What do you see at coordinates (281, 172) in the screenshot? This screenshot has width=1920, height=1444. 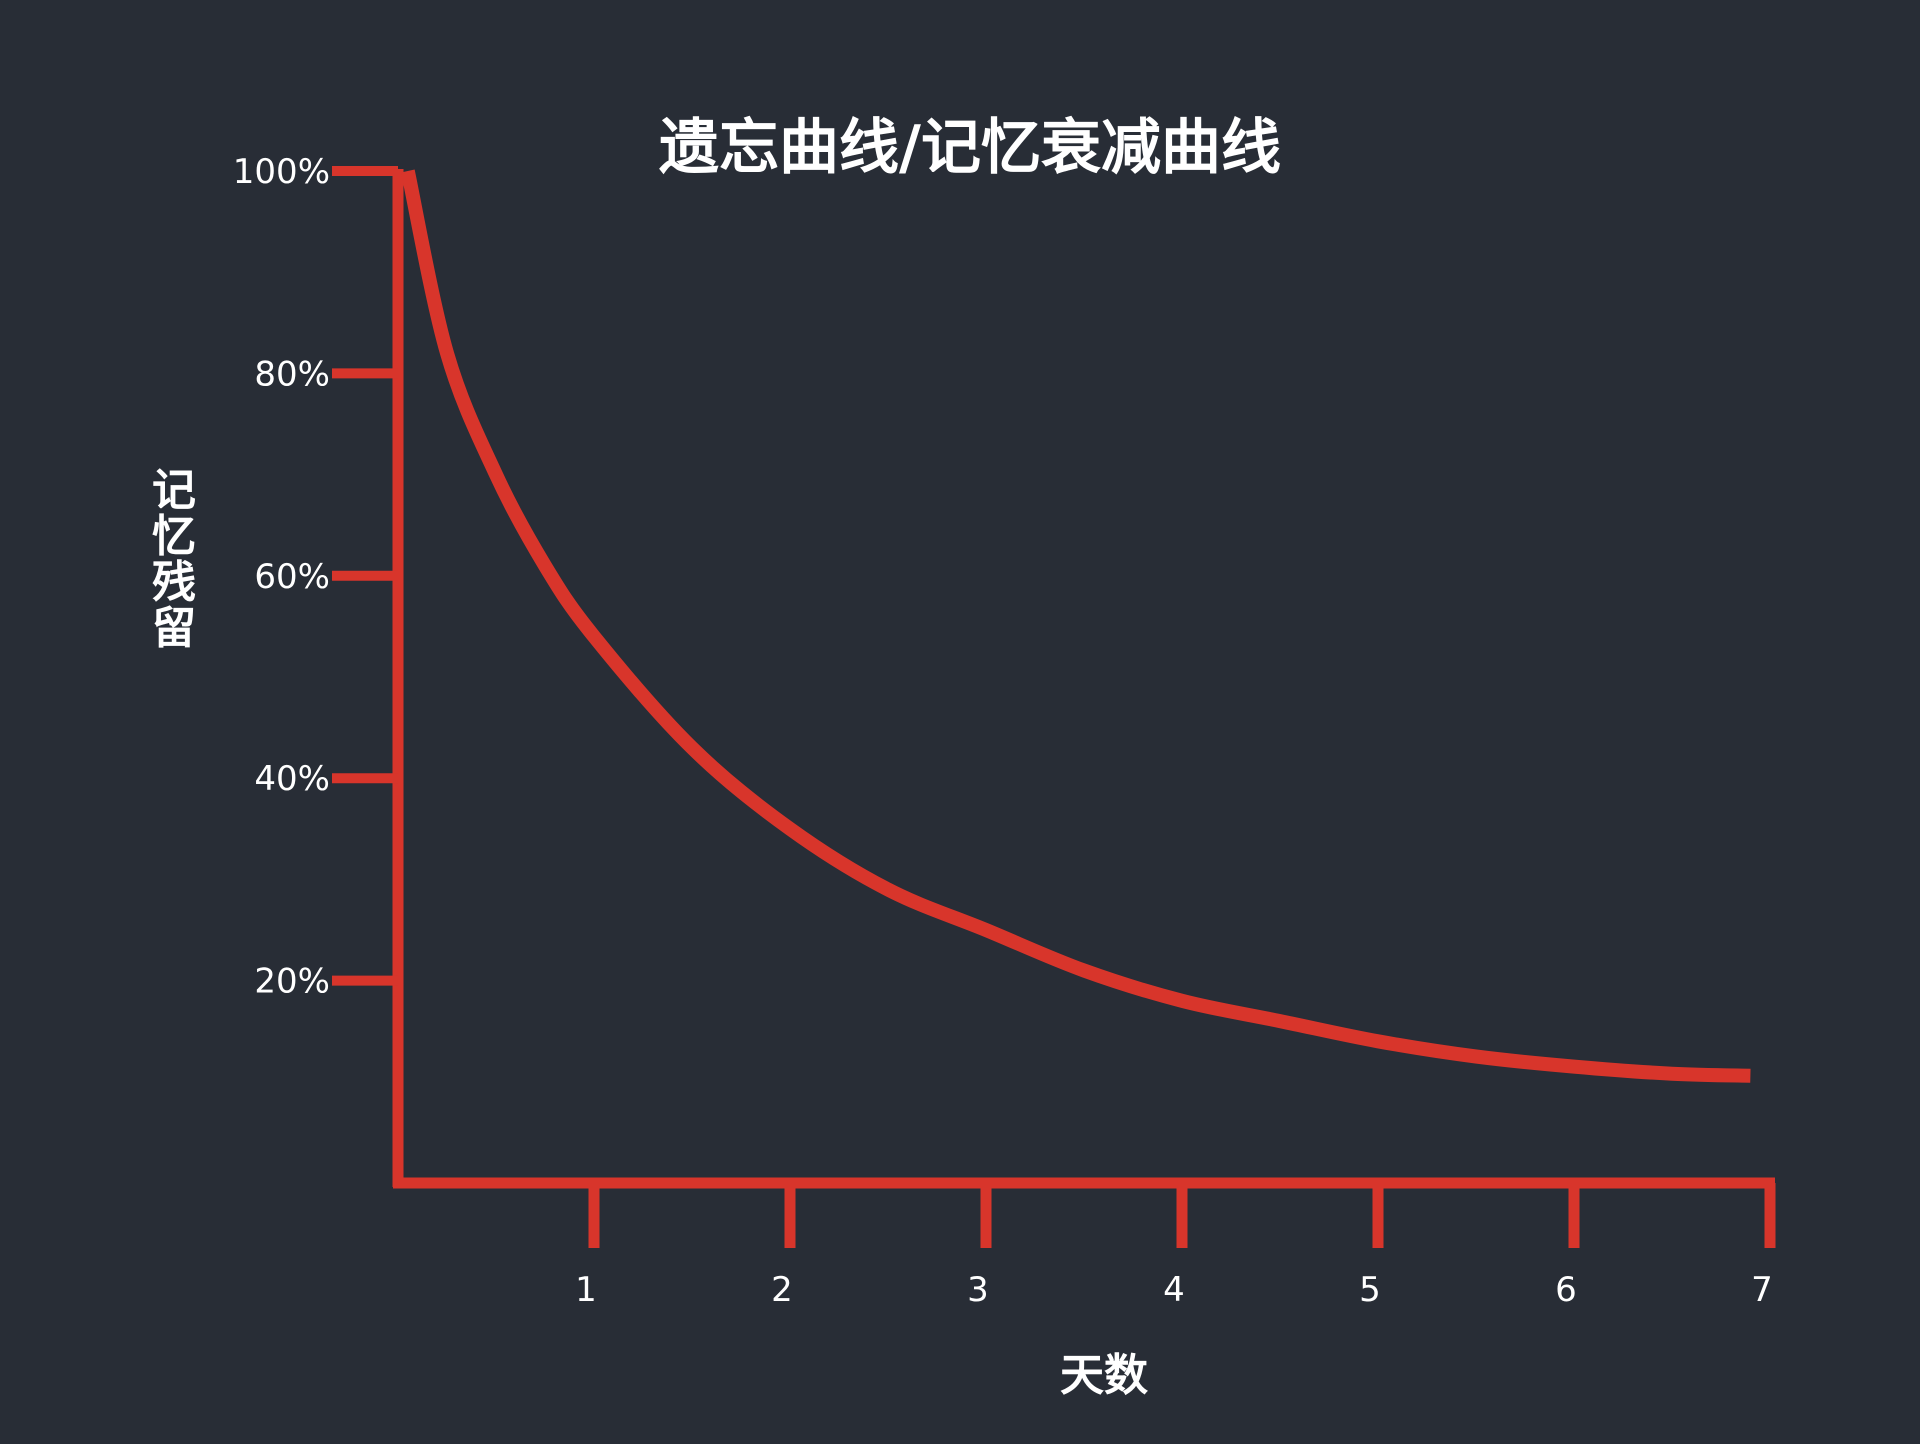 I see `y-tick-label: 100%` at bounding box center [281, 172].